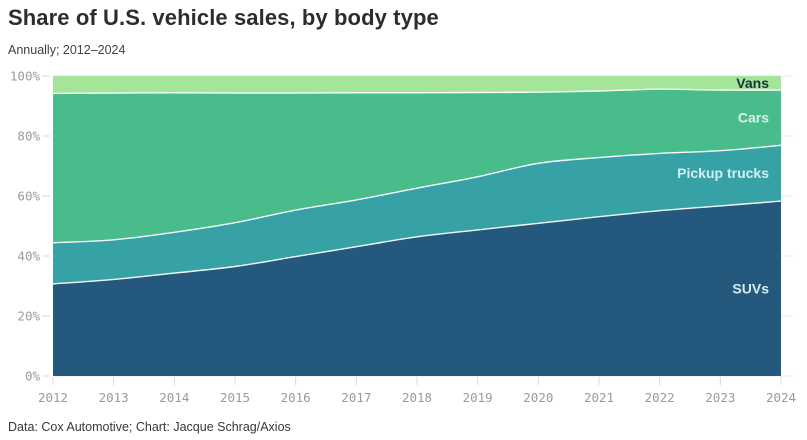 The height and width of the screenshot is (440, 807). What do you see at coordinates (720, 397) in the screenshot?
I see `x-tick-label: 2023` at bounding box center [720, 397].